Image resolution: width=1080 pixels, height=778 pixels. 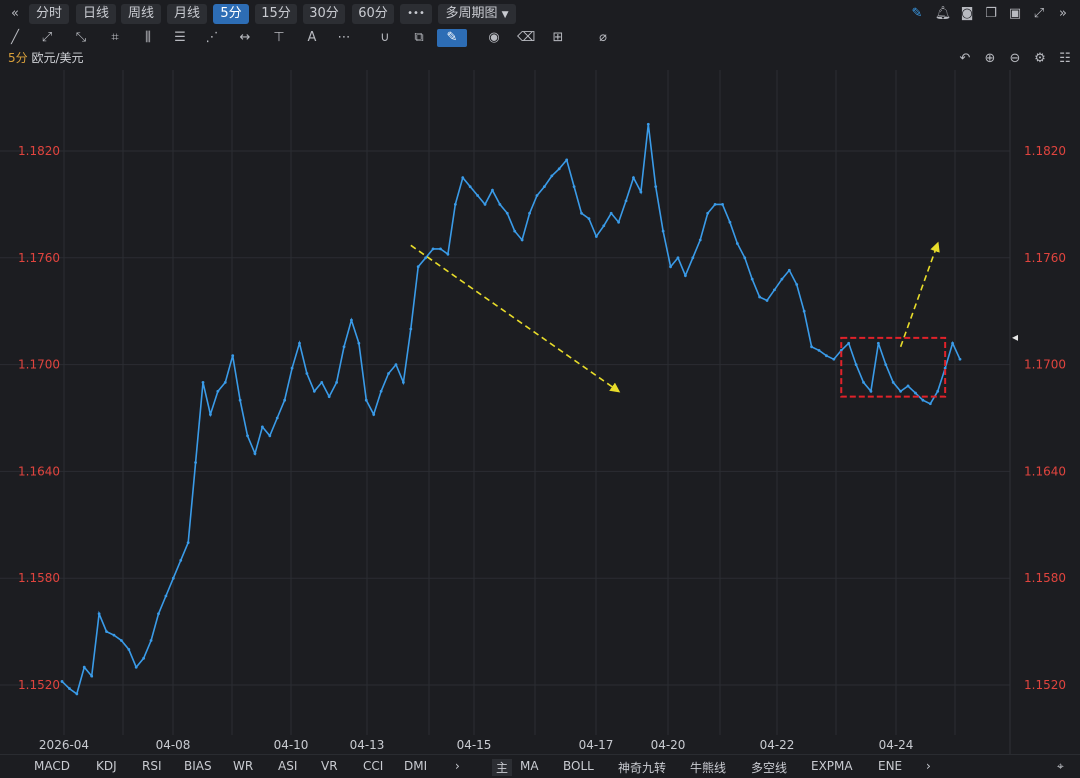 What do you see at coordinates (529, 766) in the screenshot?
I see `overlay-tab-0: MA` at bounding box center [529, 766].